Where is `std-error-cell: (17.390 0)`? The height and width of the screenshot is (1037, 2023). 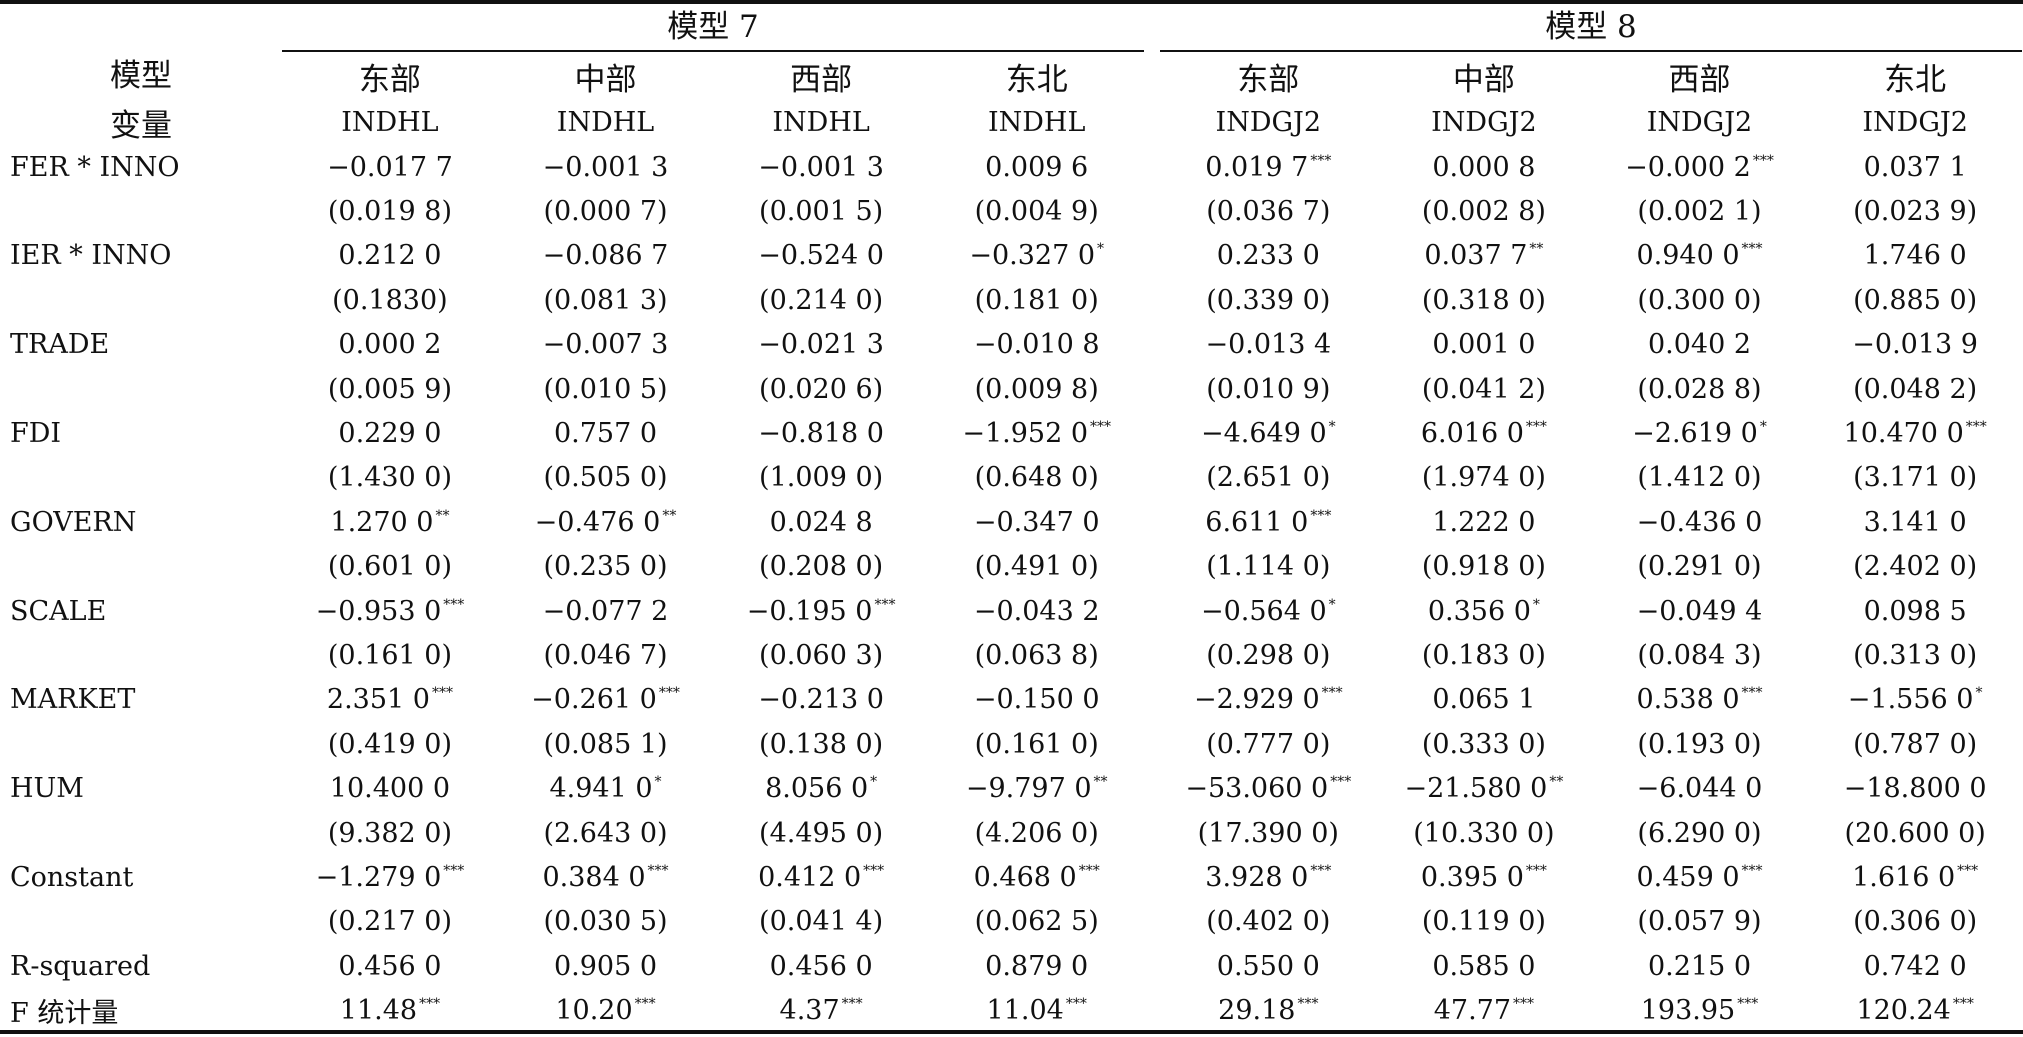
std-error-cell: (17.390 0) is located at coordinates (1269, 833).